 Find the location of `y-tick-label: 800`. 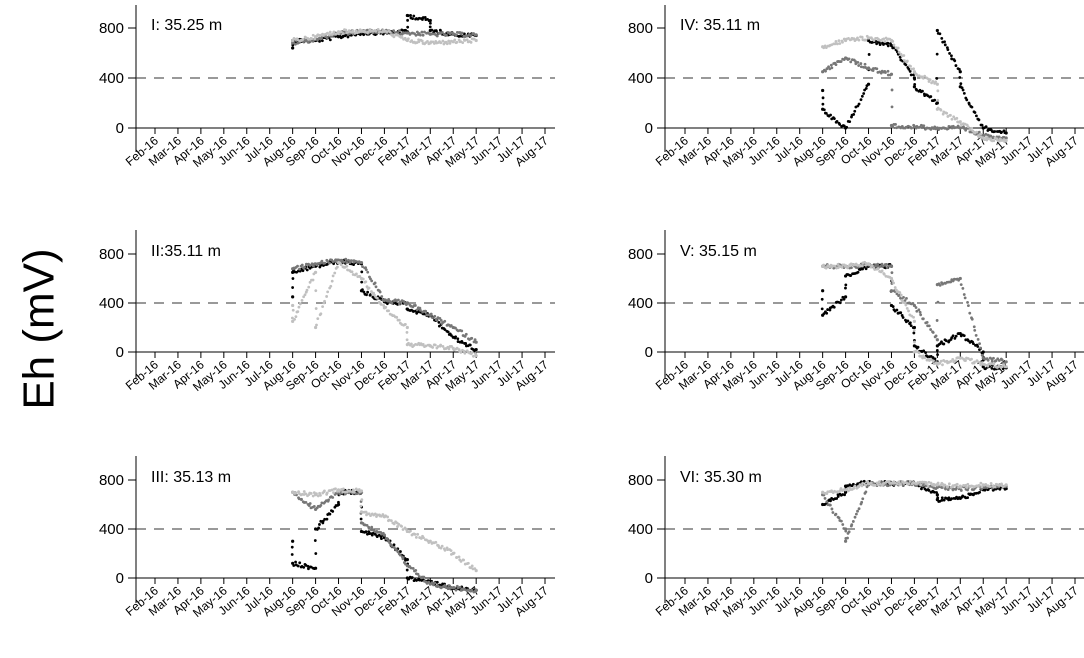

y-tick-label: 800 is located at coordinates (111, 254).